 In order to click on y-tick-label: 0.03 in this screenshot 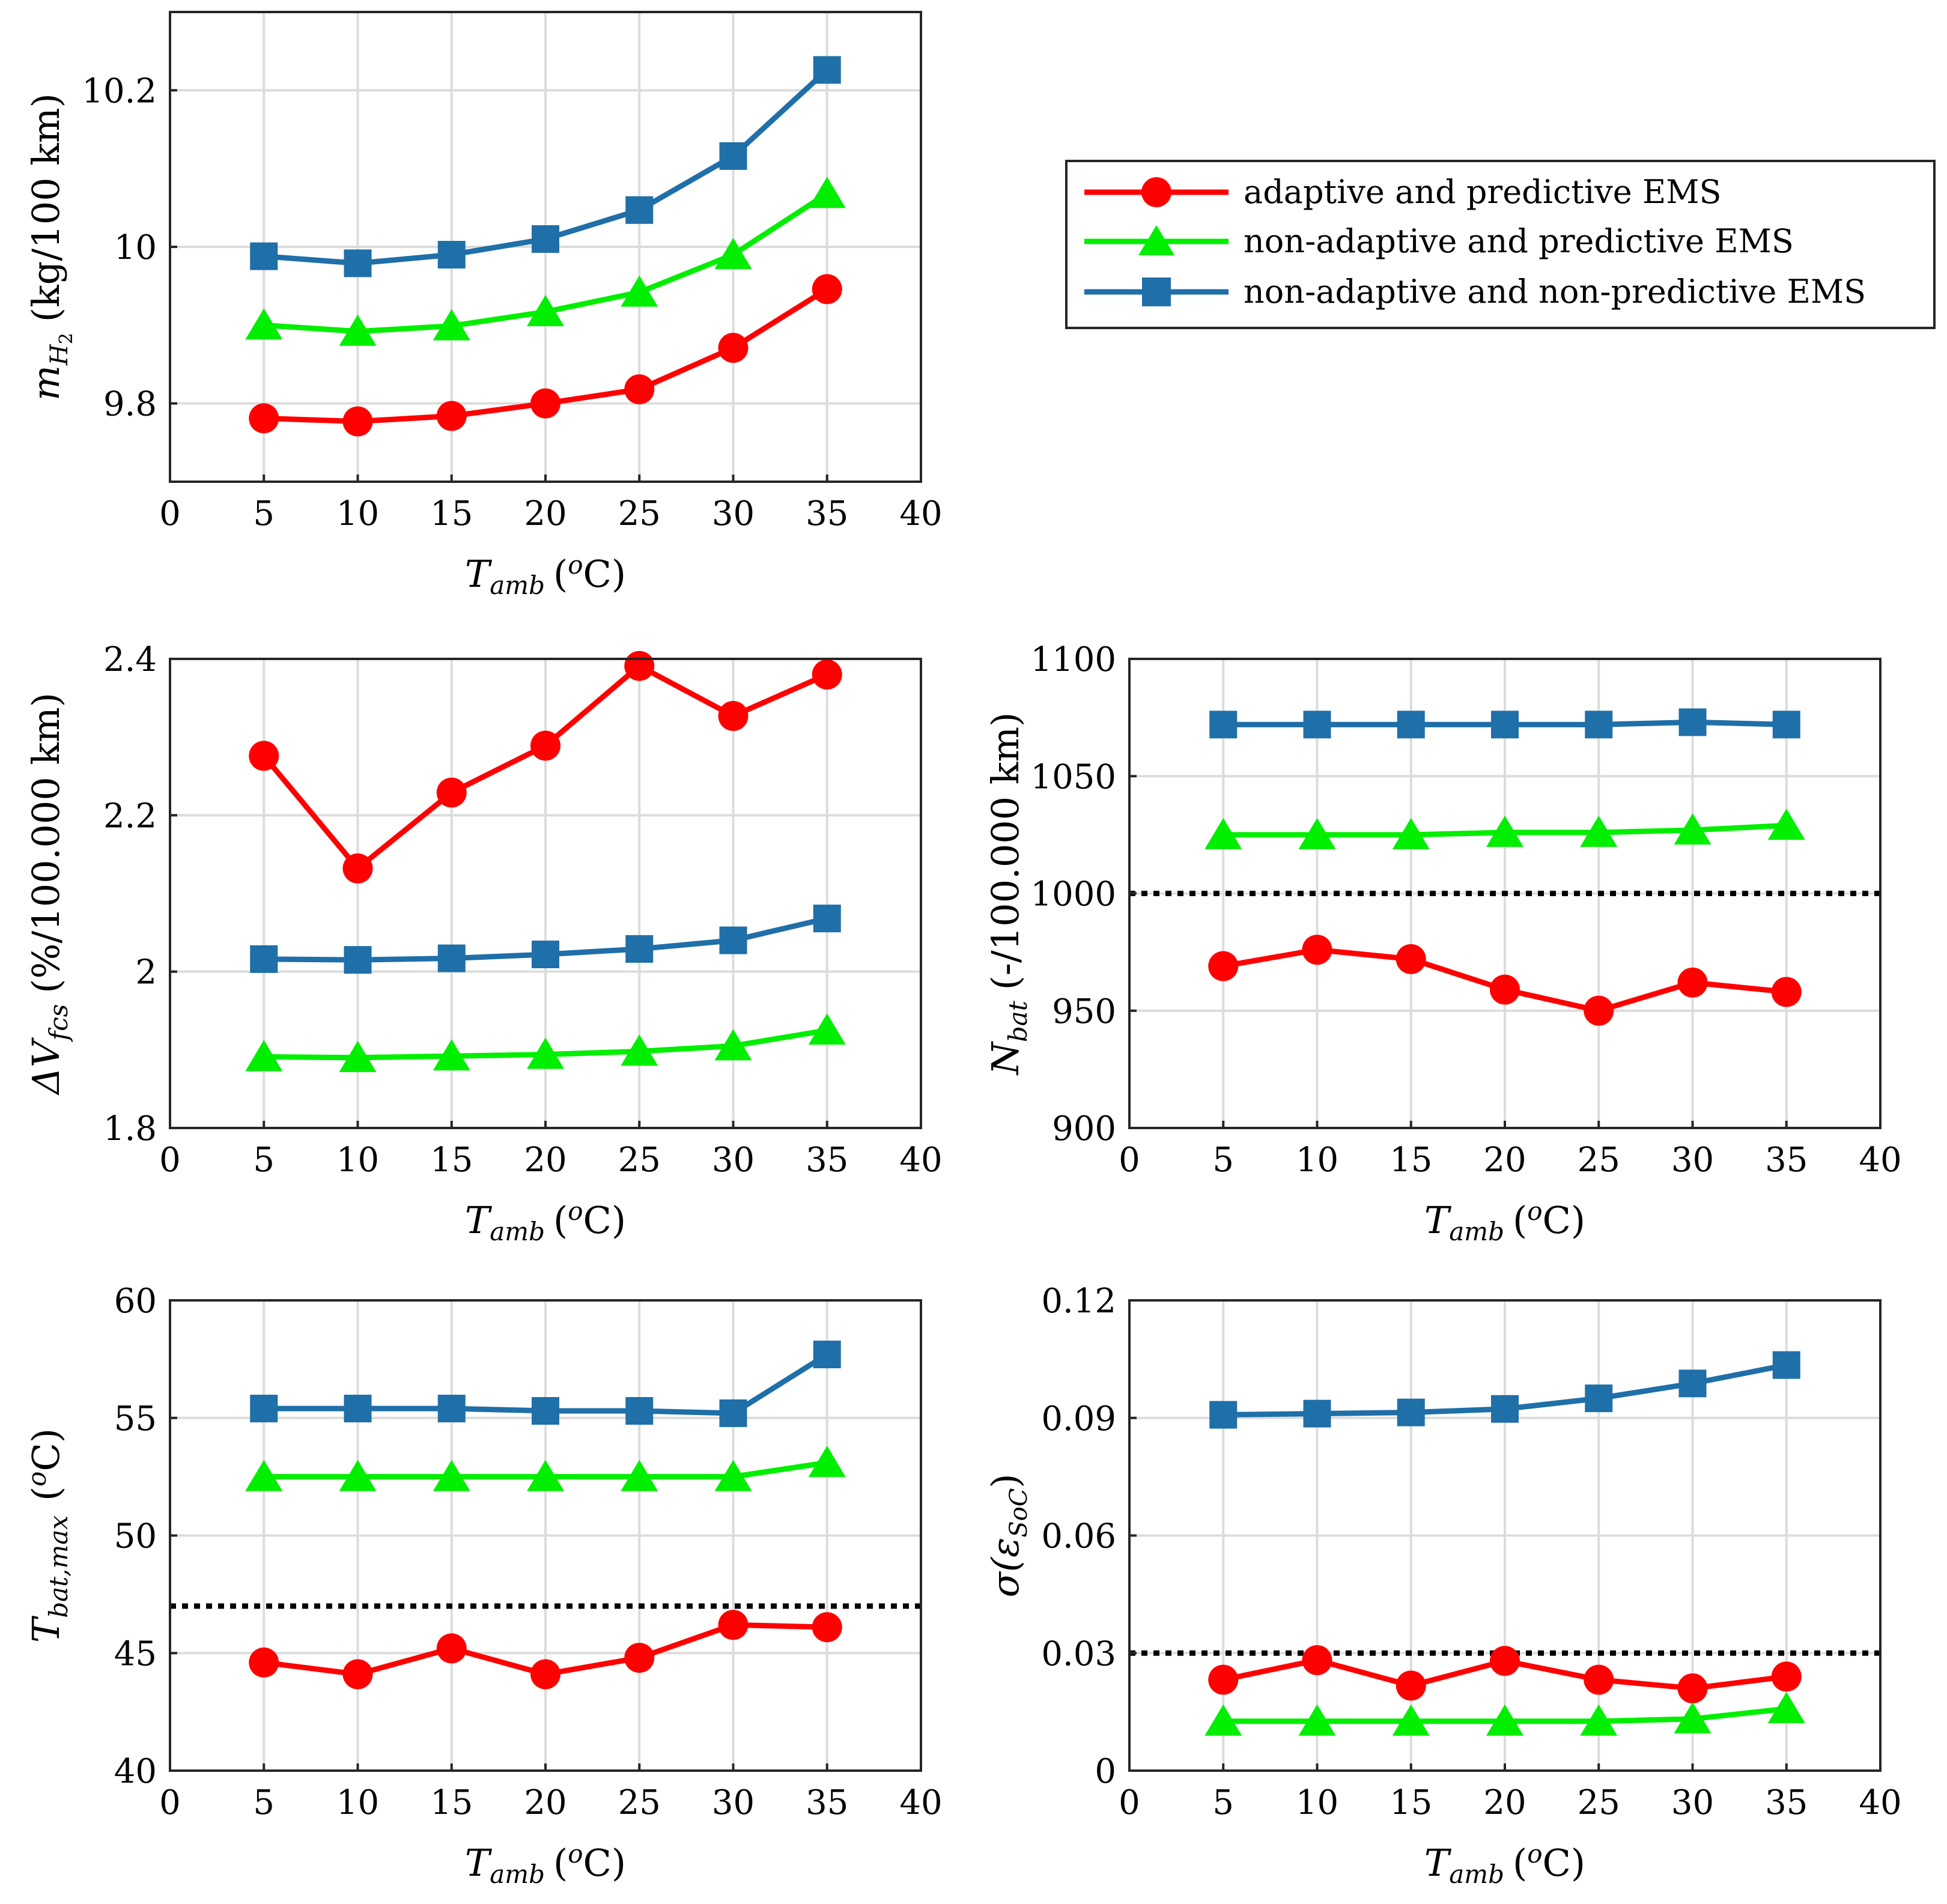, I will do `click(1078, 1654)`.